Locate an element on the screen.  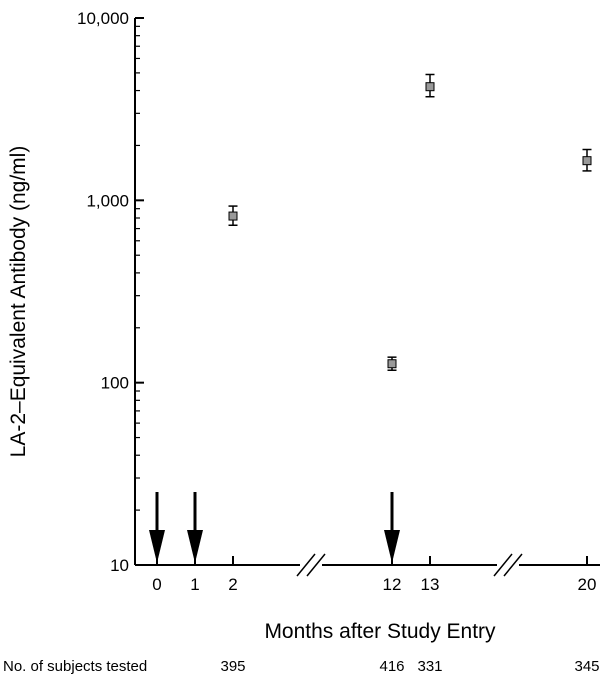
subjects-count: 345 is located at coordinates (586, 666).